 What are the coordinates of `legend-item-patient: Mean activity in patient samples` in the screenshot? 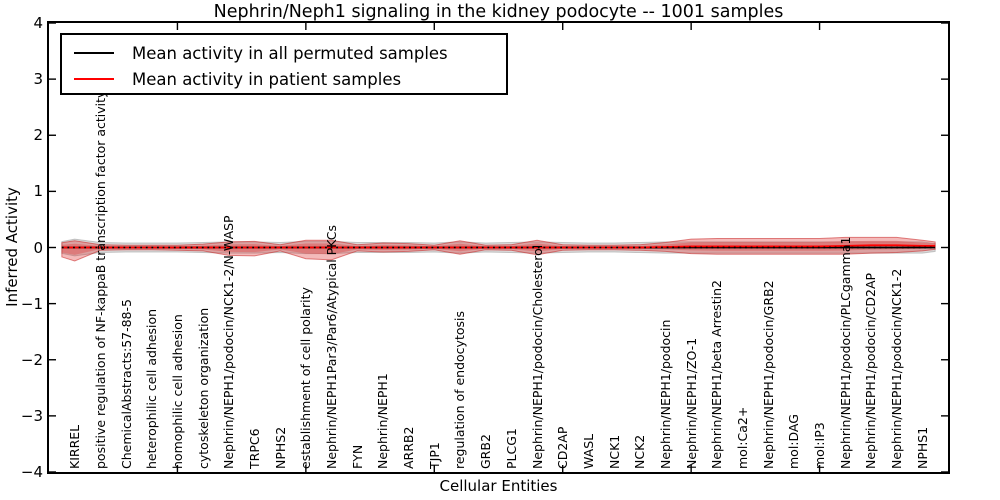 It's located at (290, 79).